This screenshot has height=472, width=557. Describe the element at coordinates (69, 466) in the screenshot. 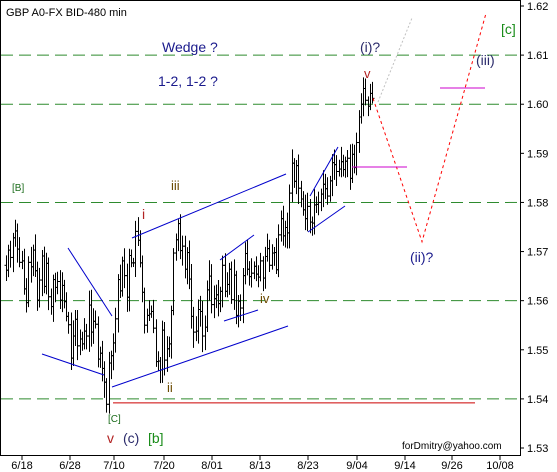

I see `x-tick-label-1: 6/28` at that location.